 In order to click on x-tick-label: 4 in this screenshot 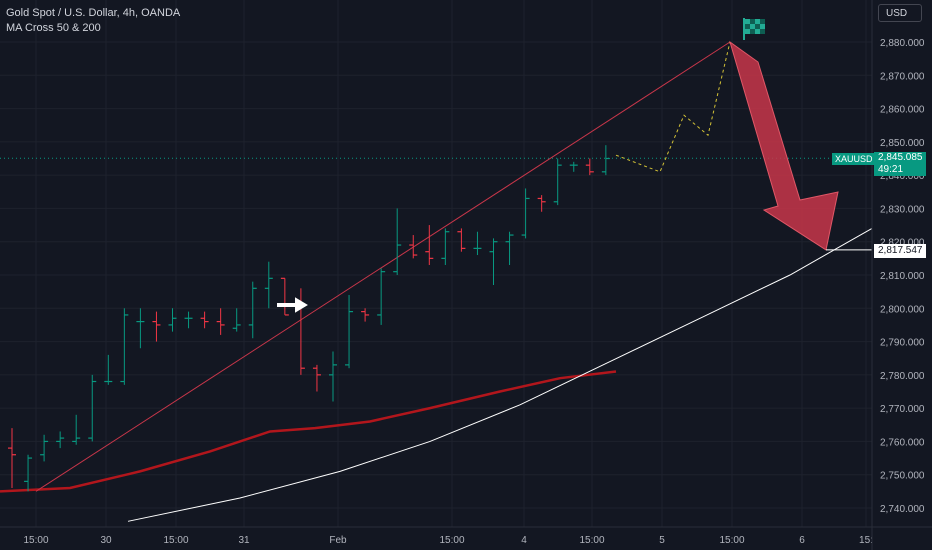, I will do `click(524, 540)`.